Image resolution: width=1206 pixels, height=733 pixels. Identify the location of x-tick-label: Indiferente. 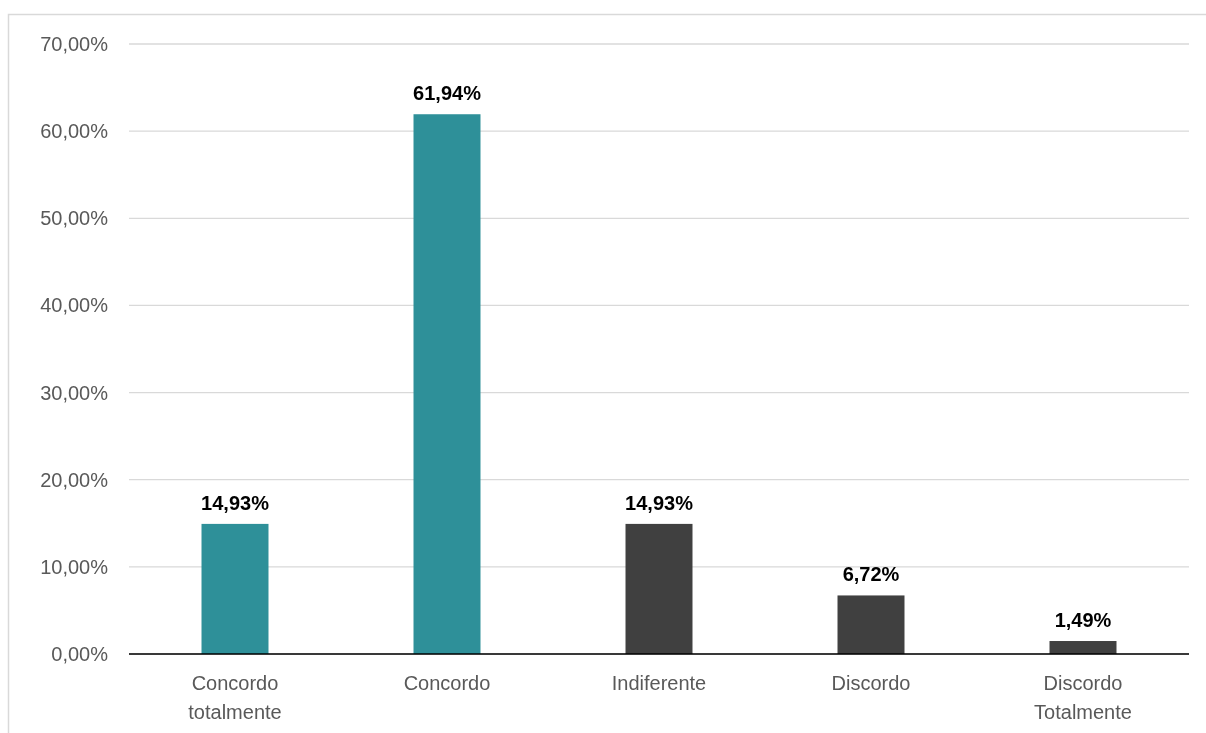
(659, 683).